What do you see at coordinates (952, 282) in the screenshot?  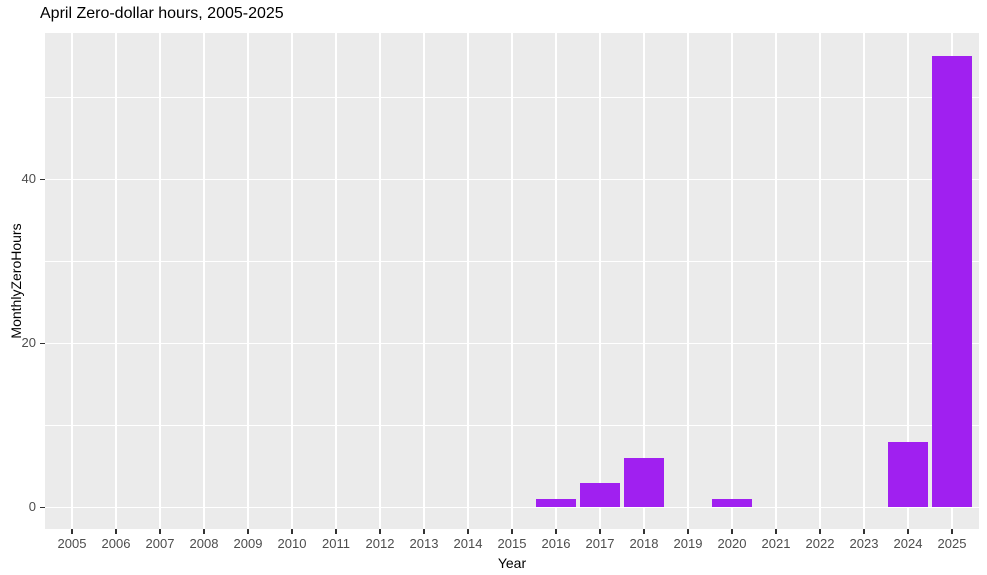 I see `bar-2025` at bounding box center [952, 282].